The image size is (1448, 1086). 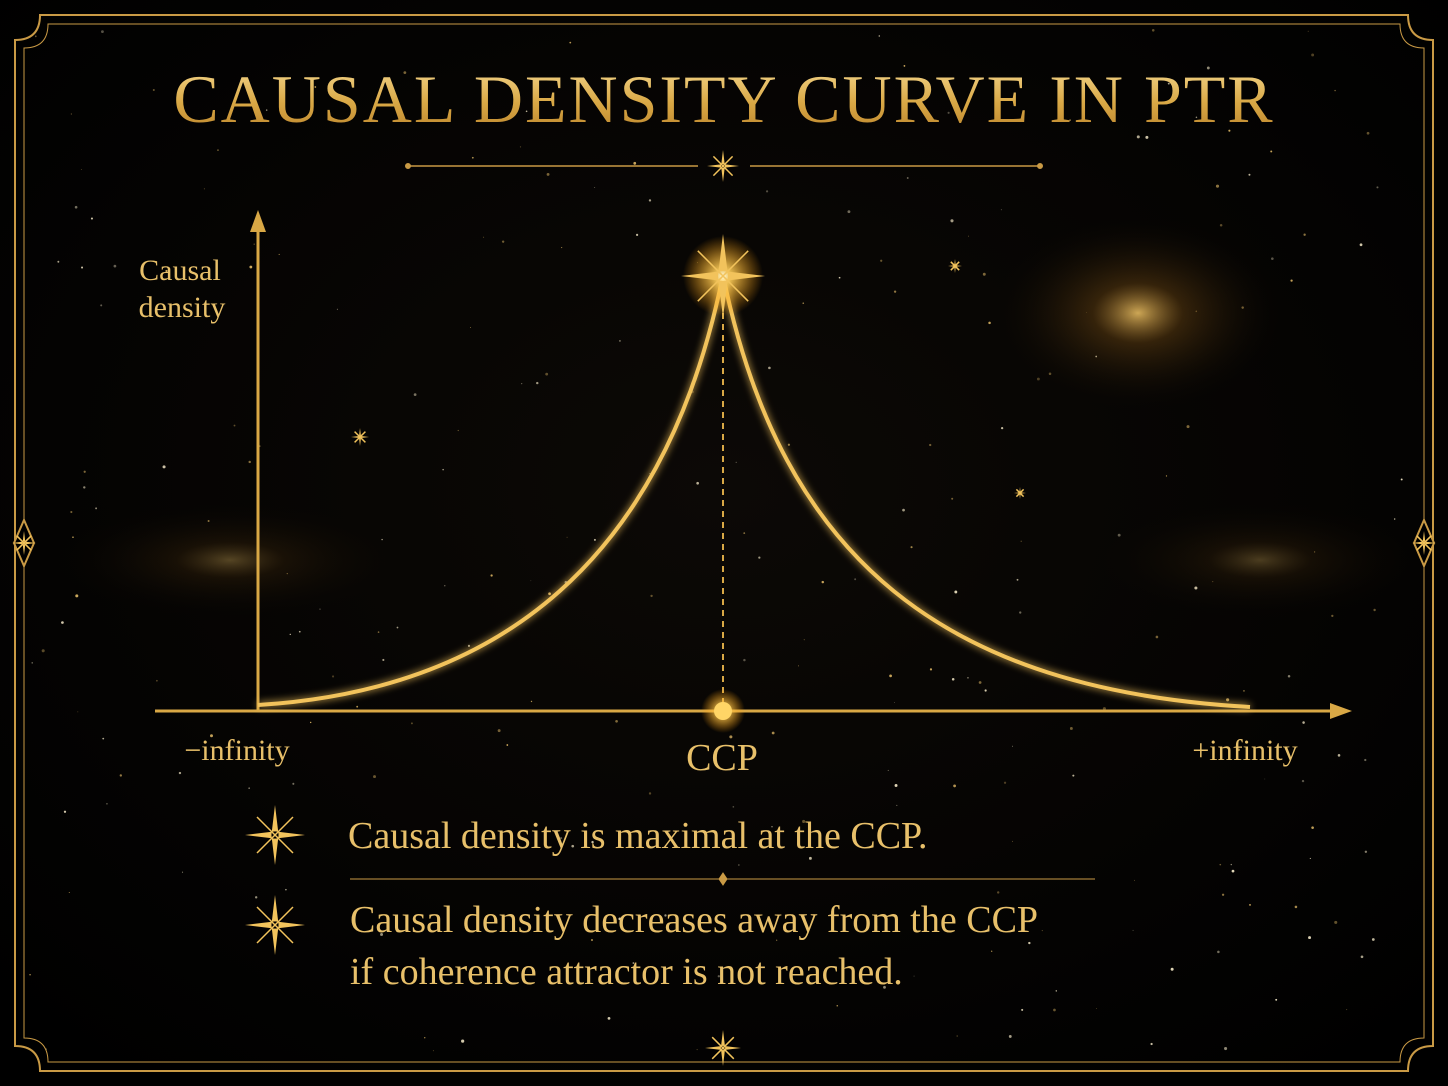 I want to click on title: CAUSAL DENSITY CURVE IN PTR, so click(x=723, y=99).